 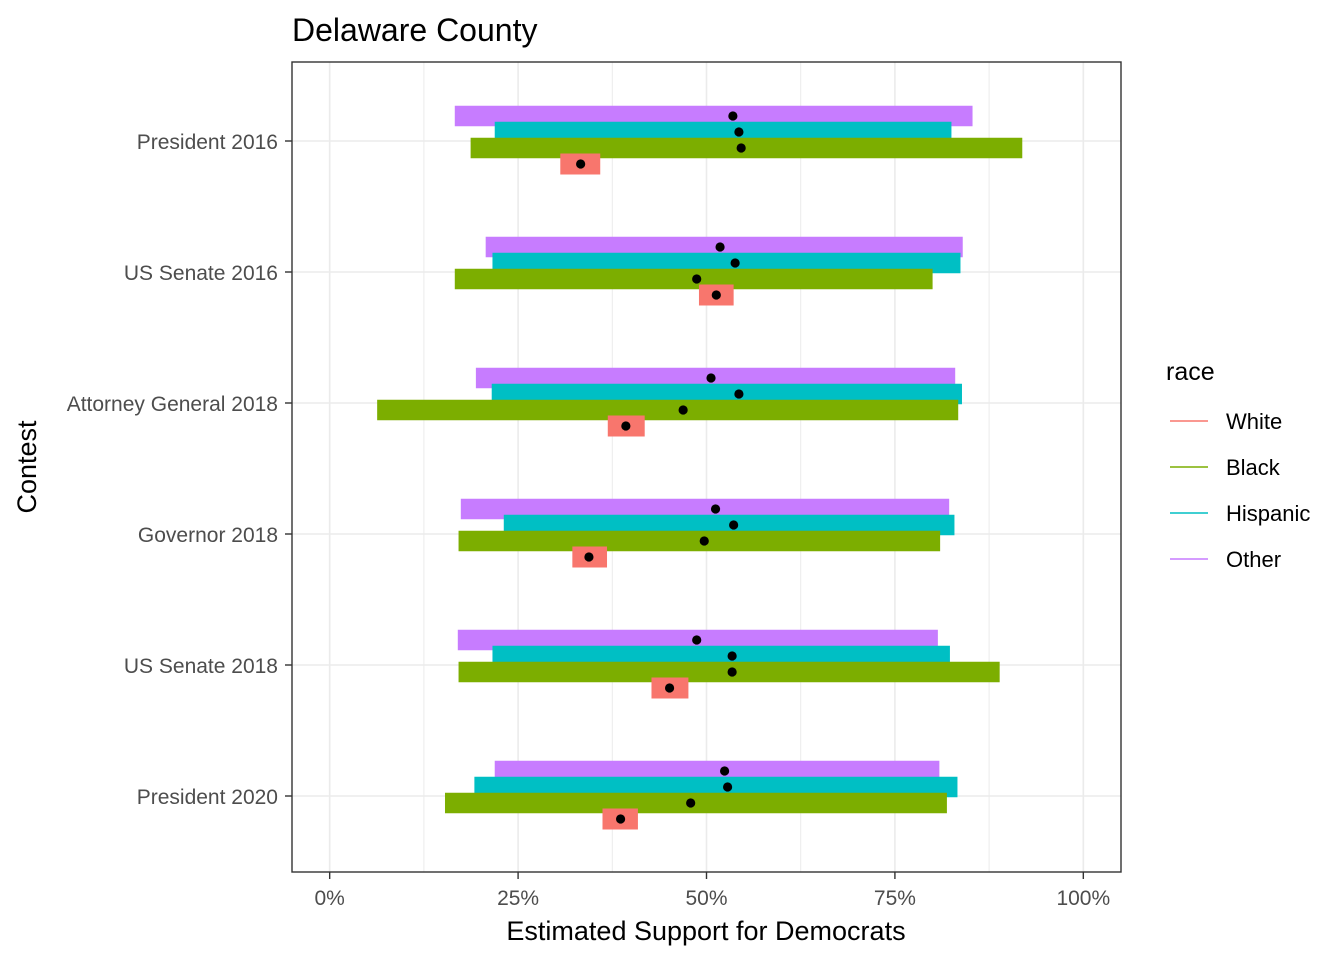 I want to click on legend: race White Black Hispanic Other, so click(x=1238, y=465).